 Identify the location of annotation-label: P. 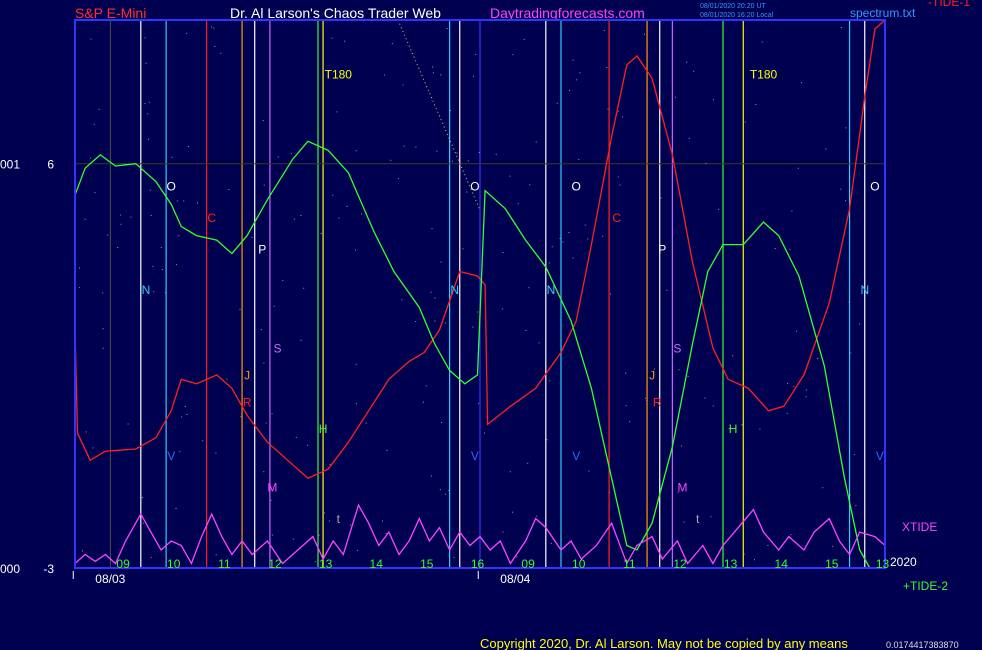
(262, 250).